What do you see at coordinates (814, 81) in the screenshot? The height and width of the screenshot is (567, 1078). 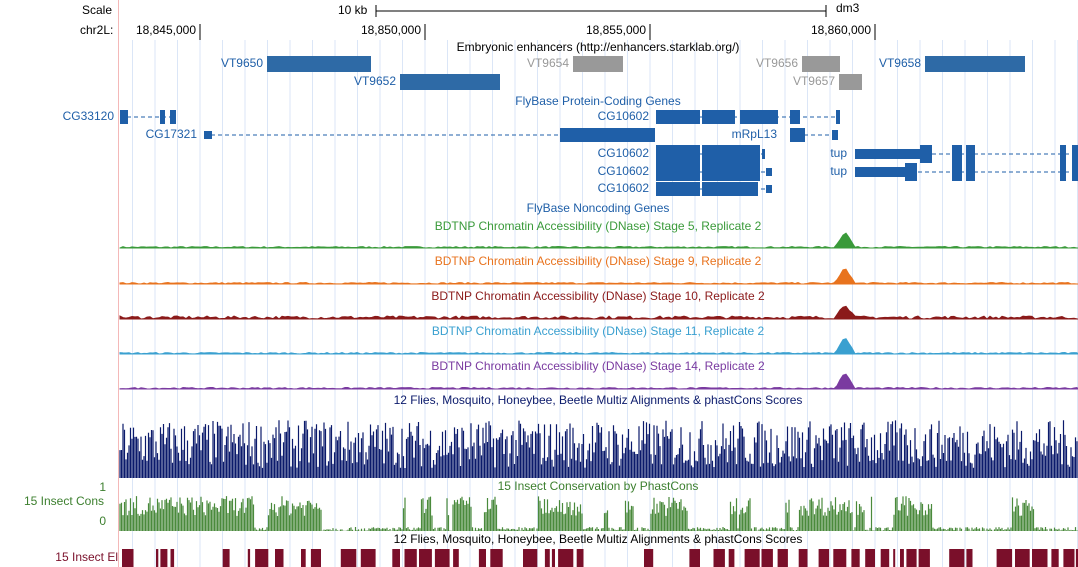 I see `enhancer-label: VT9657` at bounding box center [814, 81].